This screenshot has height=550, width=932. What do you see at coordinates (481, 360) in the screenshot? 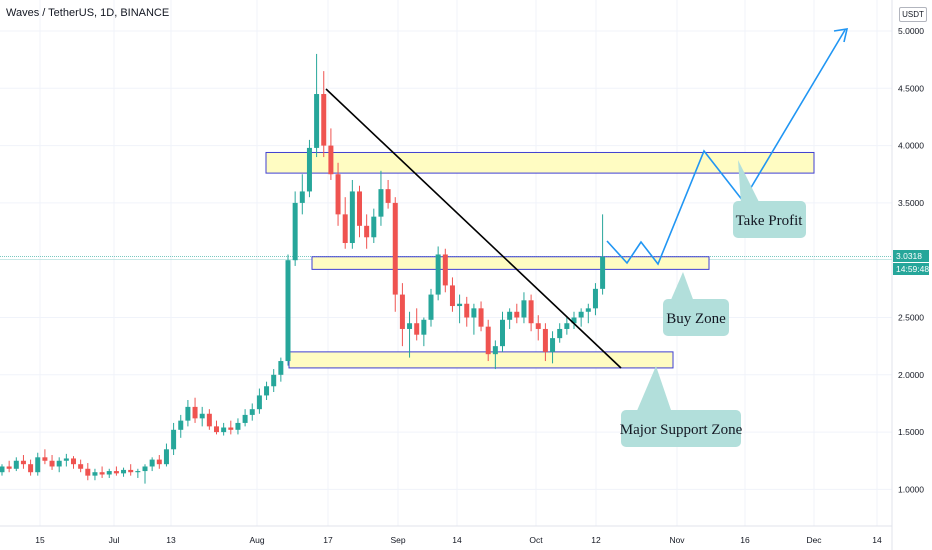
I see `major-support-zone` at bounding box center [481, 360].